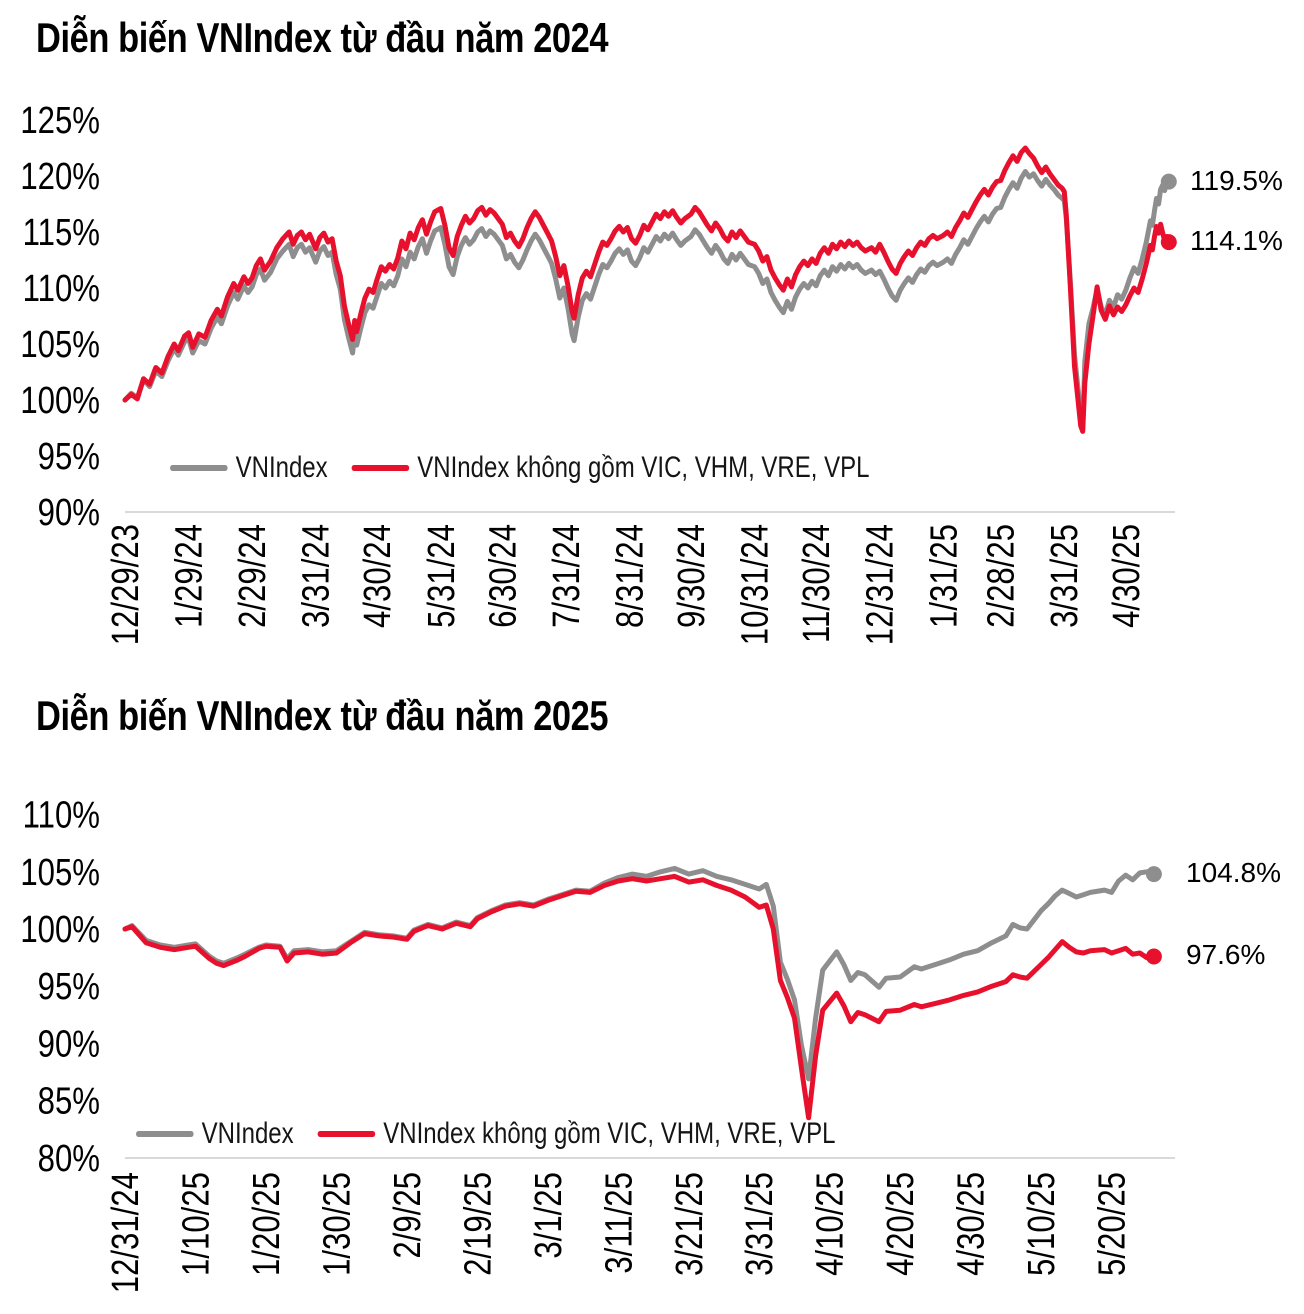 This screenshot has height=1314, width=1304. I want to click on x-tick-label: 5/31/24, so click(442, 576).